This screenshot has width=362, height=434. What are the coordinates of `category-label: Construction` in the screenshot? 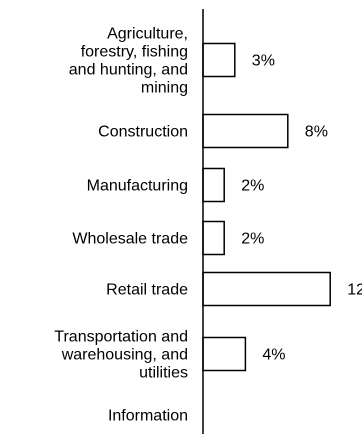 It's located at (143, 132).